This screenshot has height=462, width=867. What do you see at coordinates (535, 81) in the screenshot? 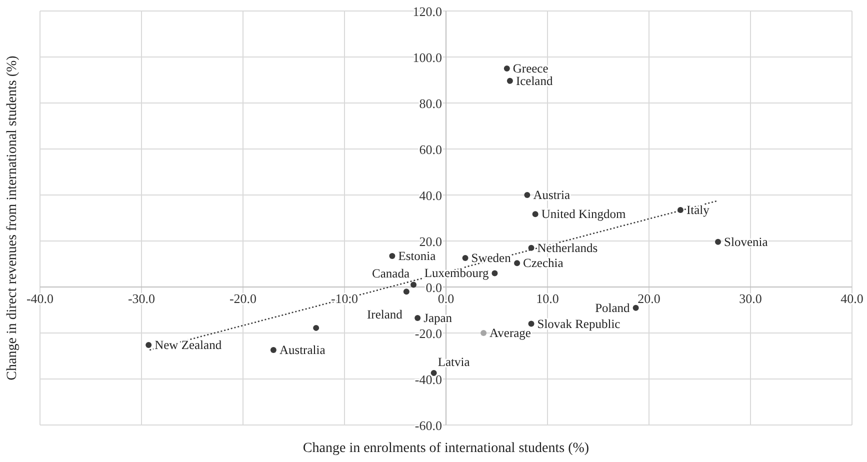
I see `annotation: Iceland` at bounding box center [535, 81].